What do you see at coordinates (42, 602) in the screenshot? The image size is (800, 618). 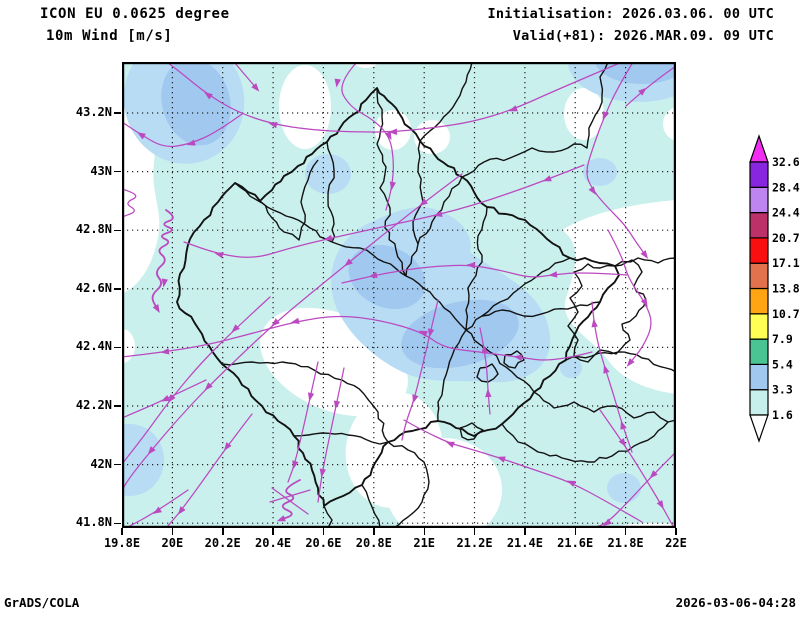 I see `grads-credit: GrADS/COLA` at bounding box center [42, 602].